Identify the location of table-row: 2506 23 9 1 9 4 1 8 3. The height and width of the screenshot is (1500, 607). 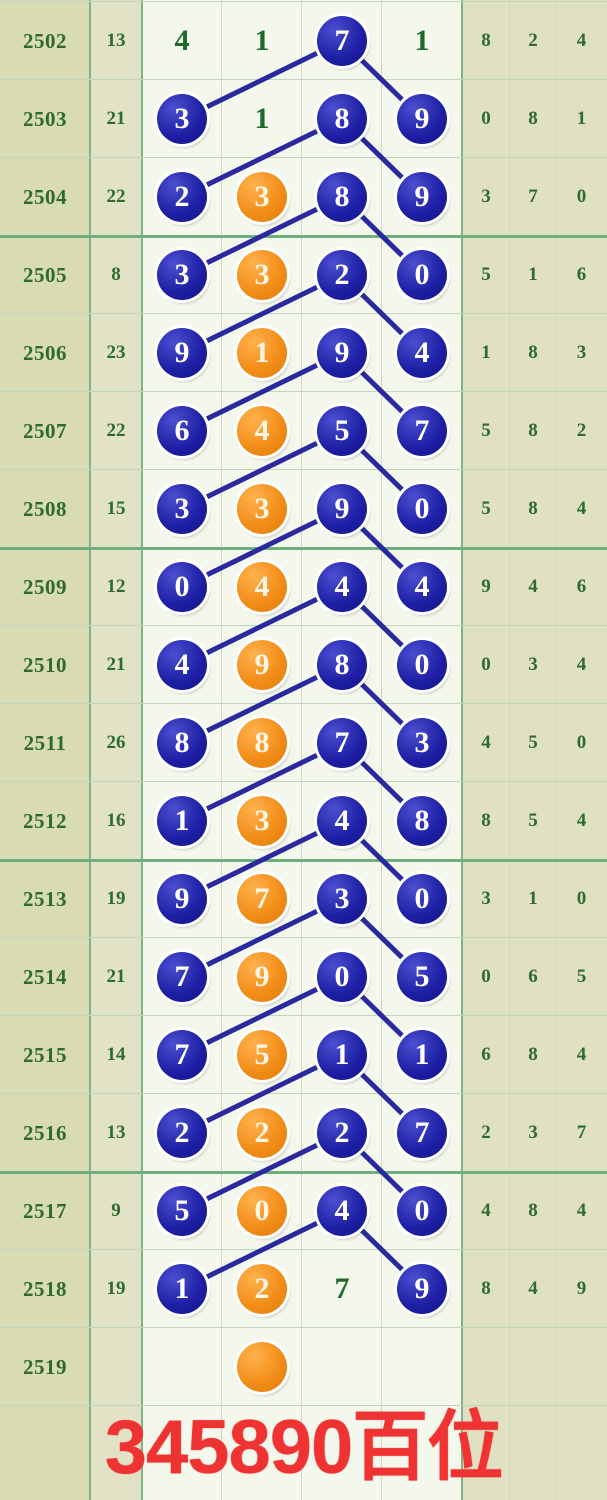
(303, 353).